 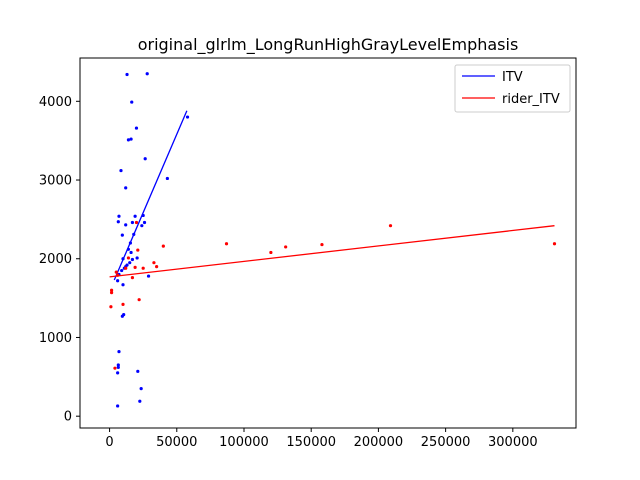 I want to click on legend-label-rider-itv: rider_ITV, so click(x=531, y=99).